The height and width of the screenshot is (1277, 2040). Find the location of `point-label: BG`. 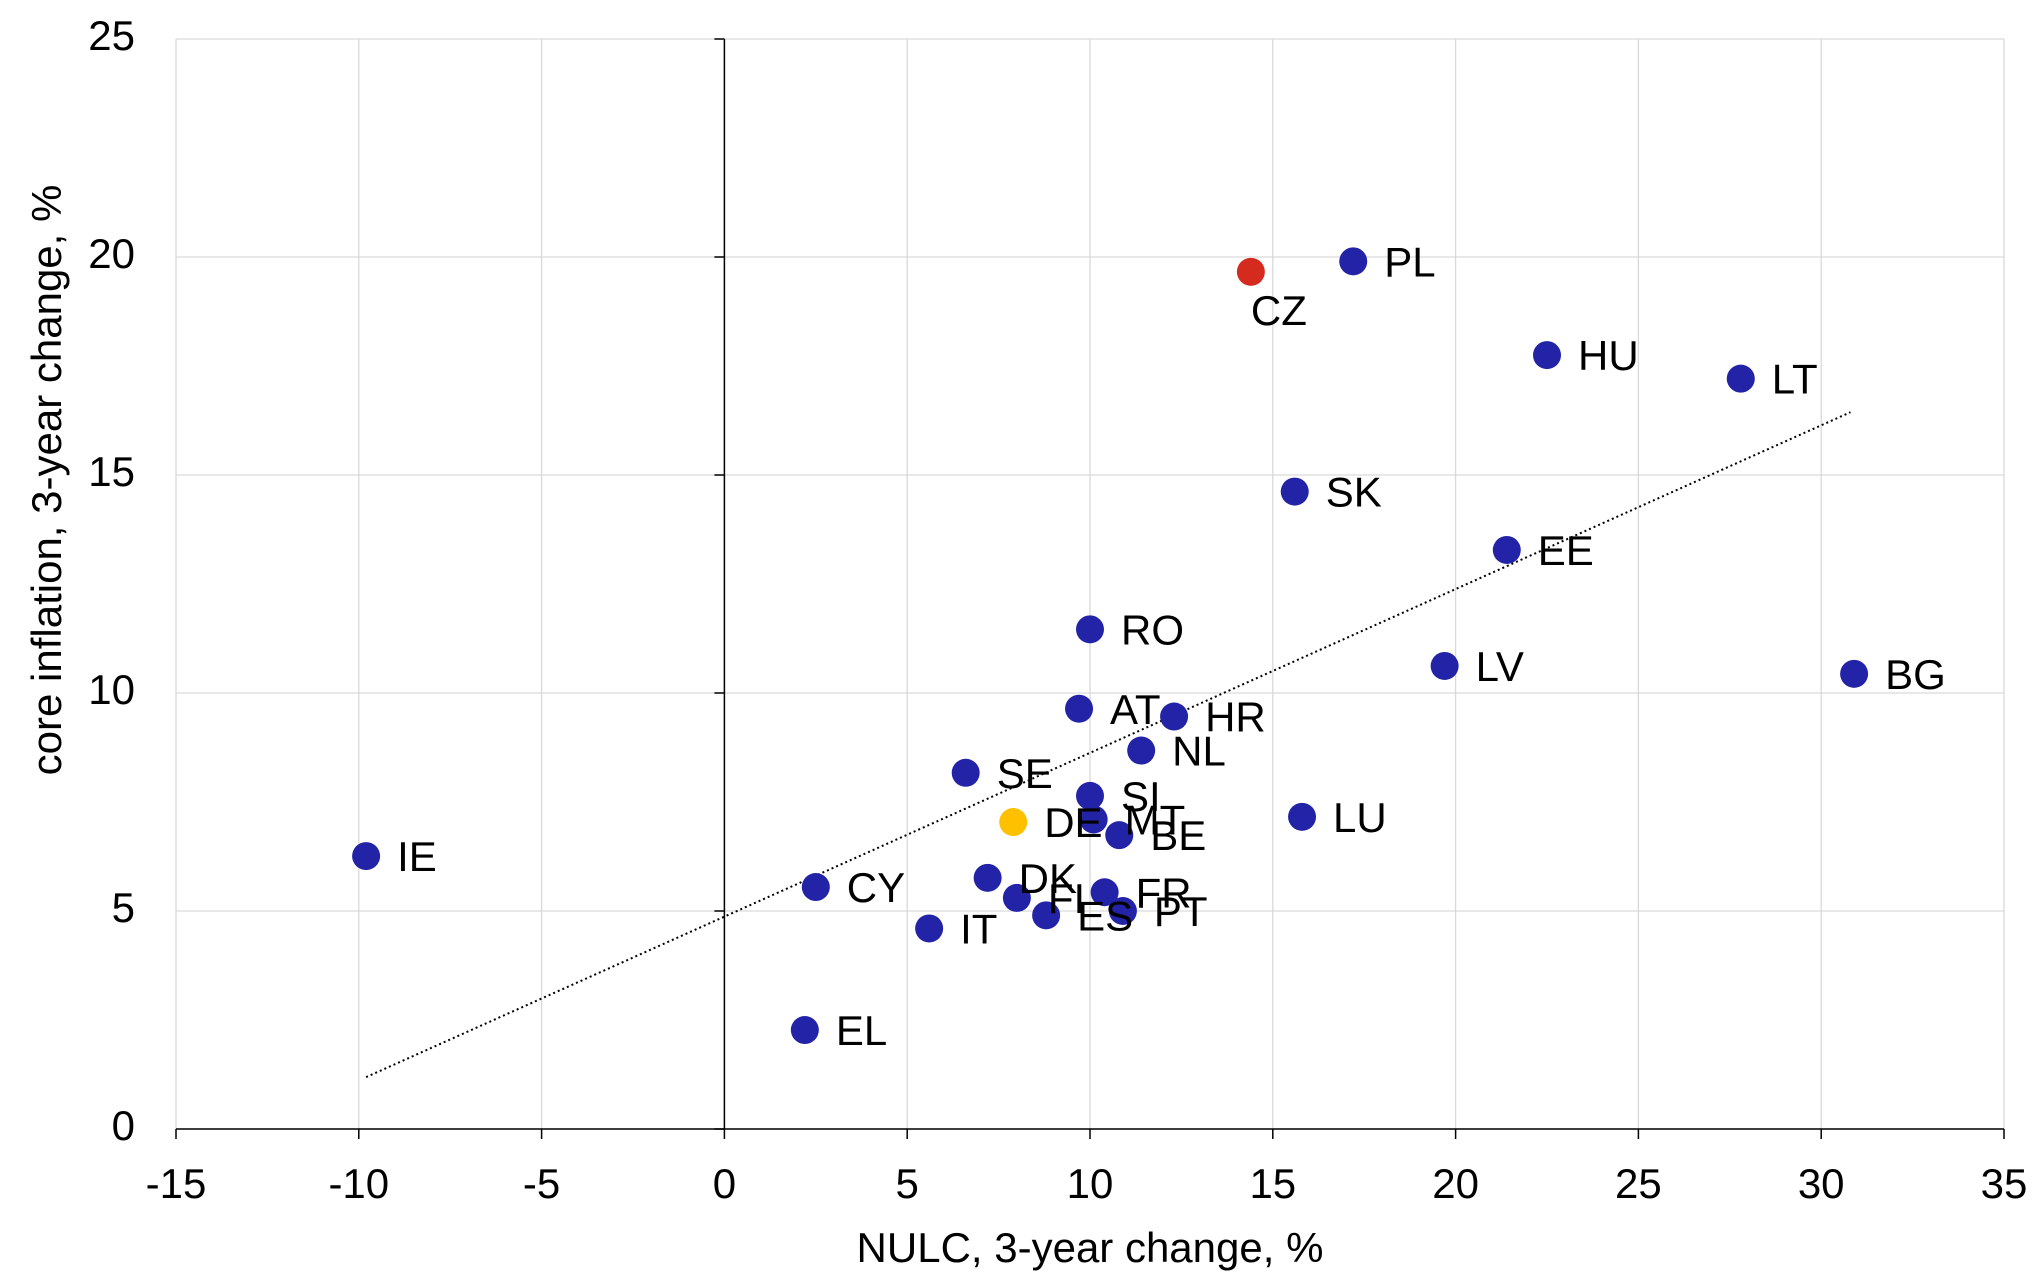

point-label: BG is located at coordinates (1915, 674).